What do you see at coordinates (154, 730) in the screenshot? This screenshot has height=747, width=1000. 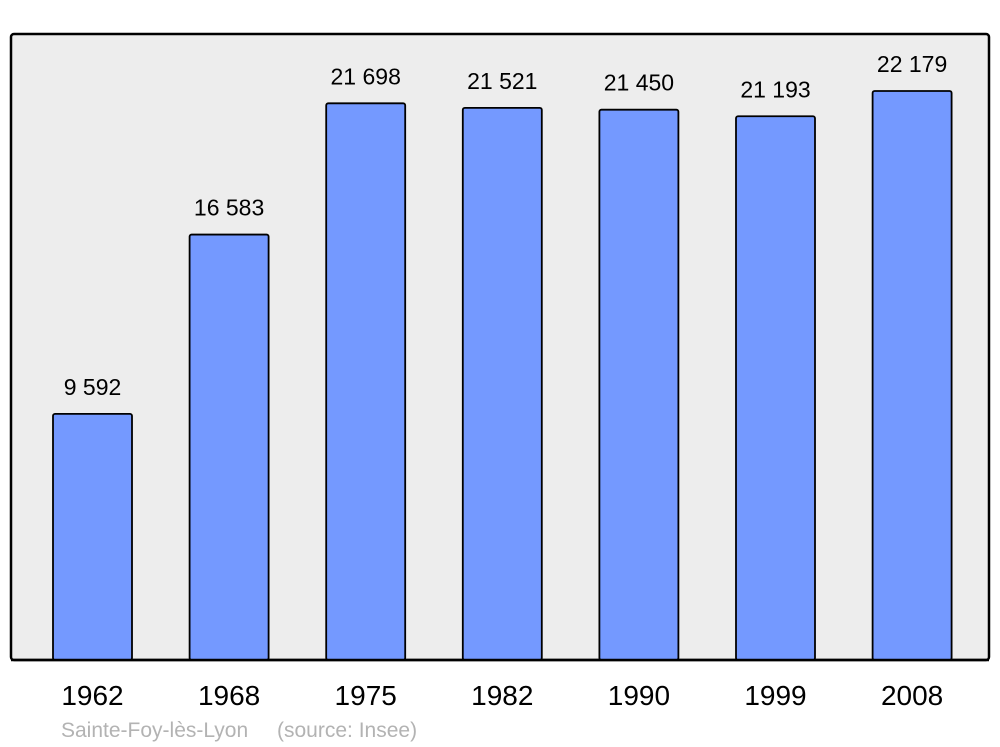 I see `footer-place: Sainte-Foy-lès-Lyon` at bounding box center [154, 730].